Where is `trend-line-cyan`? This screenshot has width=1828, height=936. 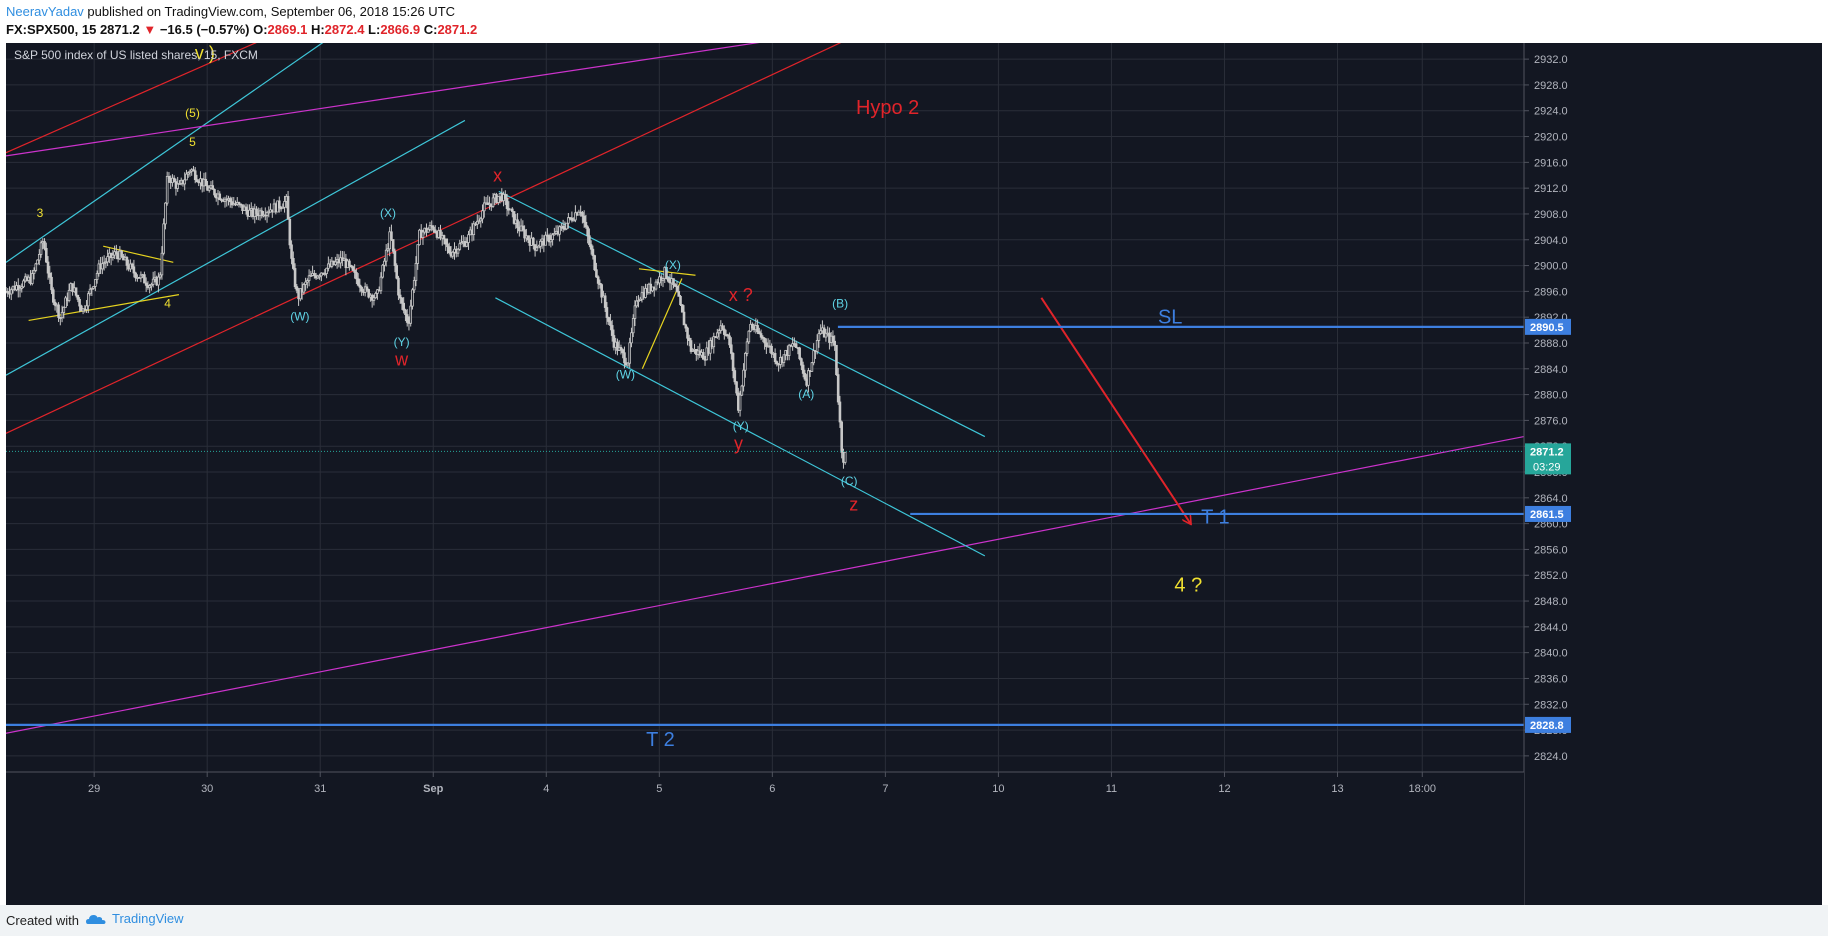 trend-line-cyan is located at coordinates (740, 427).